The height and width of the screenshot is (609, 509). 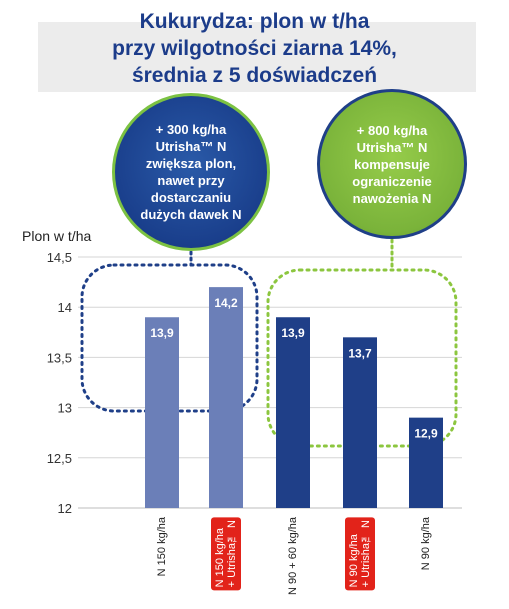 I want to click on bubble-right-line: Utrisha™ N, so click(x=392, y=147).